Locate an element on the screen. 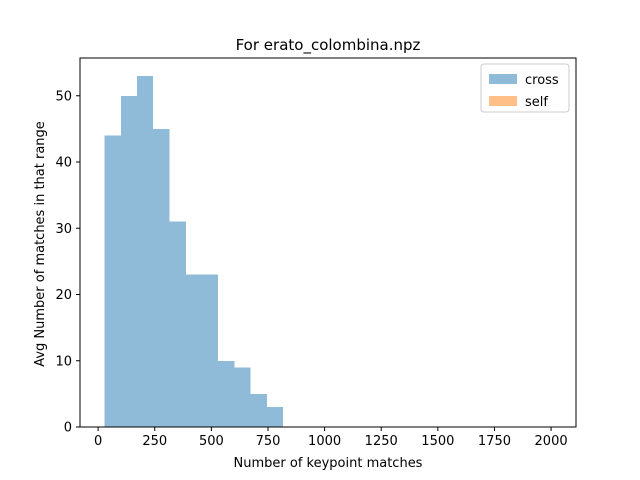 The height and width of the screenshot is (480, 640). y-tick-label: 50 is located at coordinates (63, 96).